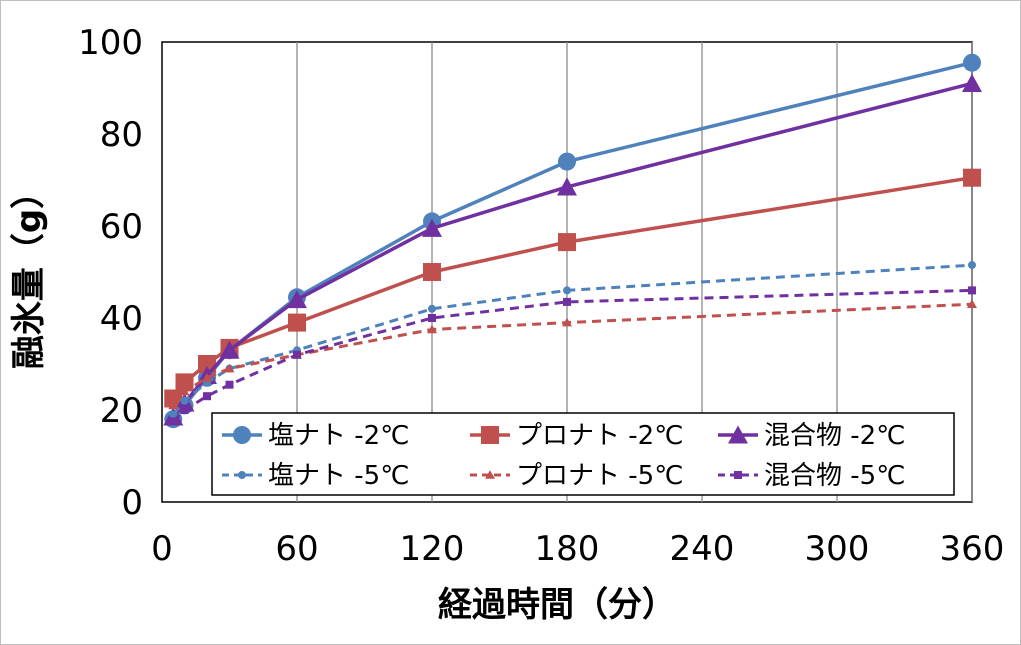  Describe the element at coordinates (567, 549) in the screenshot. I see `x-tick-label: 180` at that location.